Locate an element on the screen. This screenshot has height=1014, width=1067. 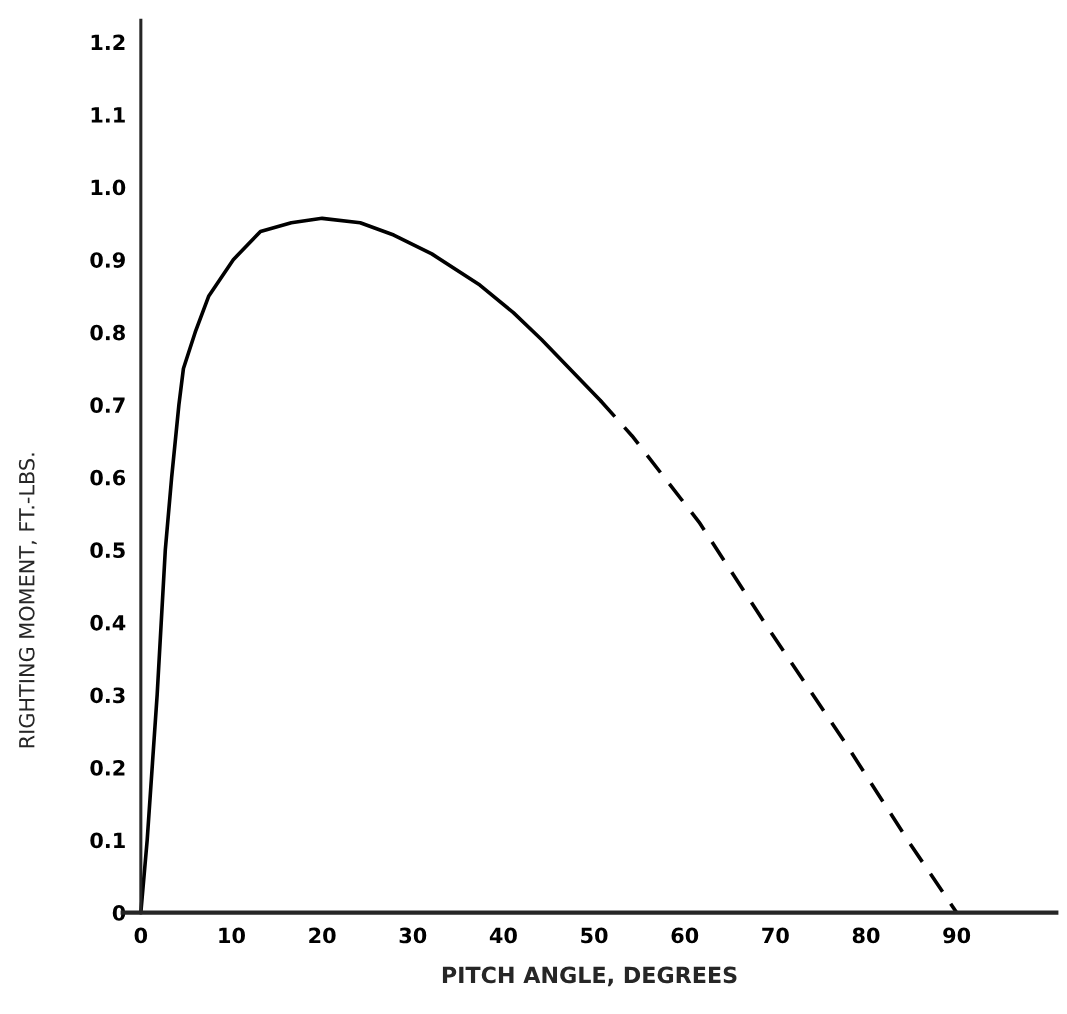
y-tick-label: 0.6 is located at coordinates (108, 477).